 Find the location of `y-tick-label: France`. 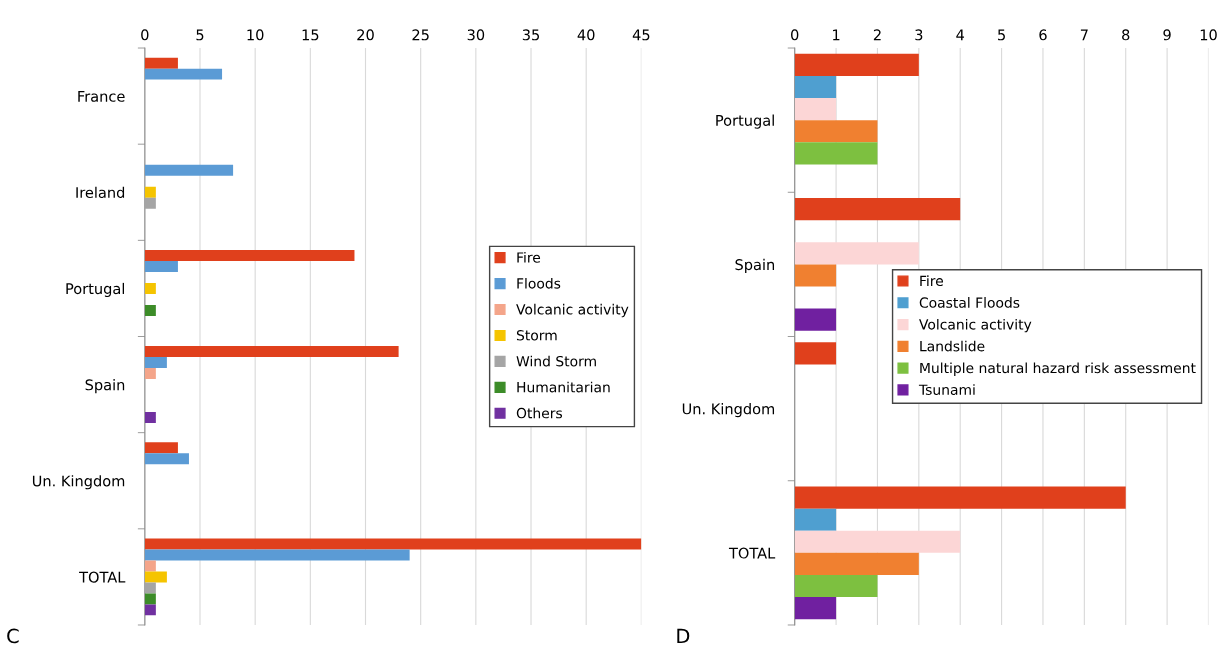

y-tick-label: France is located at coordinates (101, 96).